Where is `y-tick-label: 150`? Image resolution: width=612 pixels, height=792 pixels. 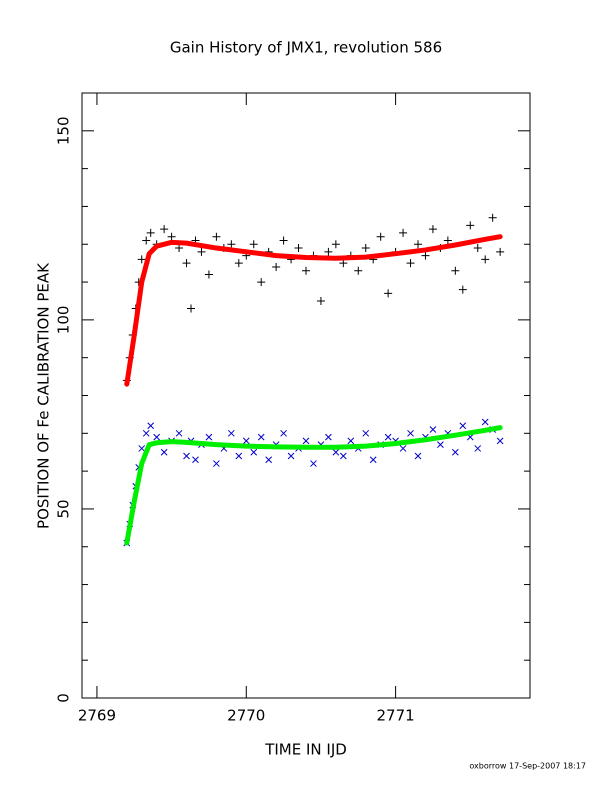
y-tick-label: 150 is located at coordinates (64, 130).